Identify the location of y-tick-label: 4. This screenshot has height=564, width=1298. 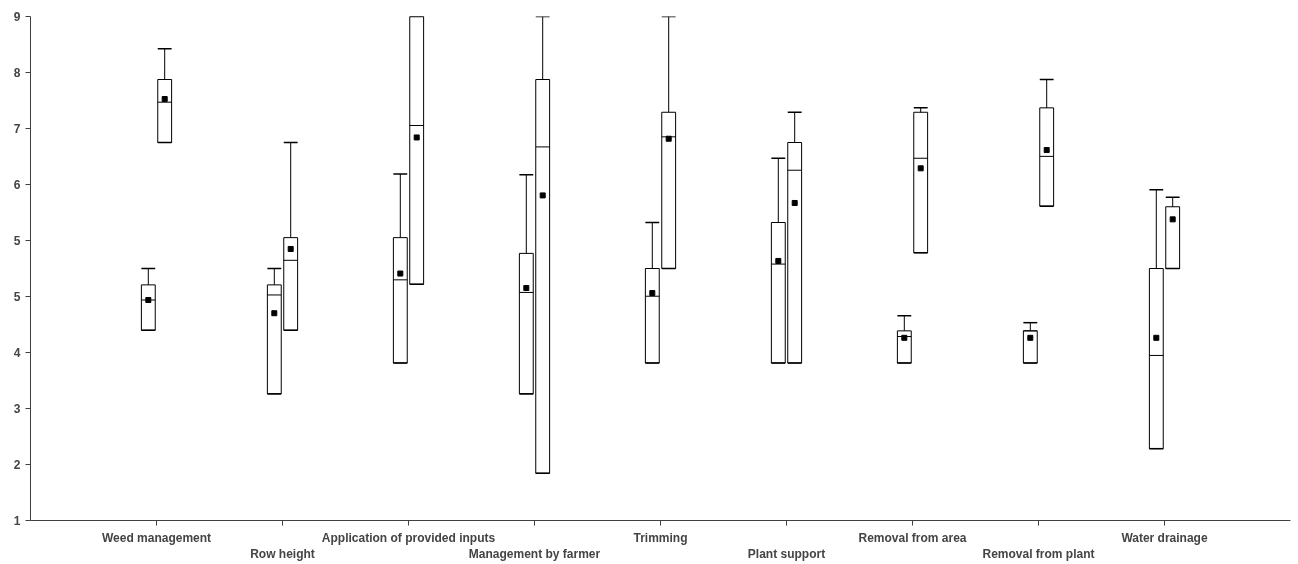
(17, 352).